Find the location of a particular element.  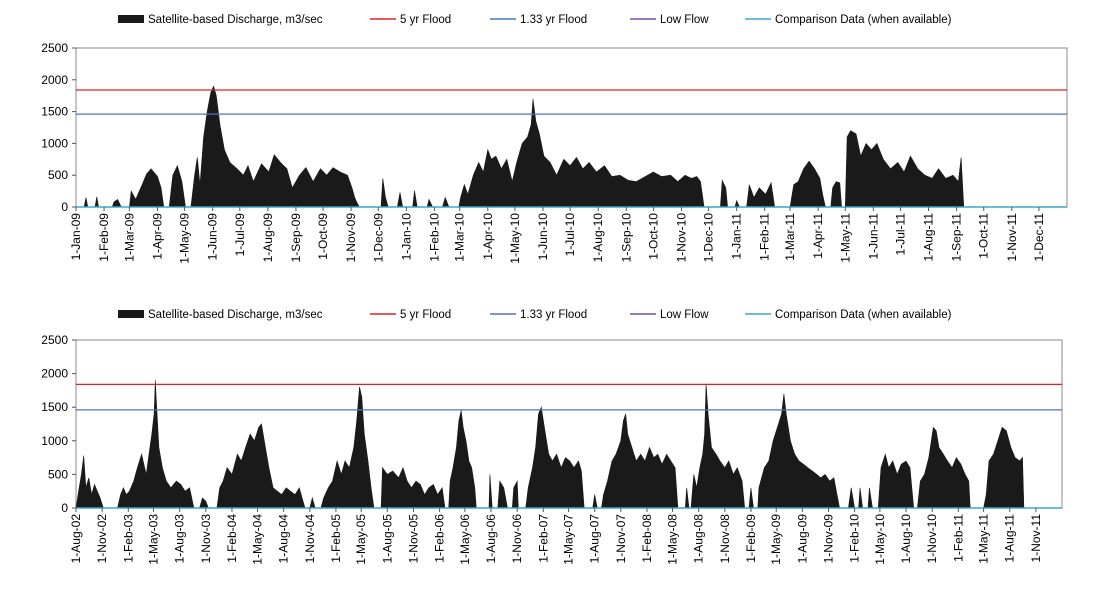

y-tick-label: 0 is located at coordinates (64, 207).